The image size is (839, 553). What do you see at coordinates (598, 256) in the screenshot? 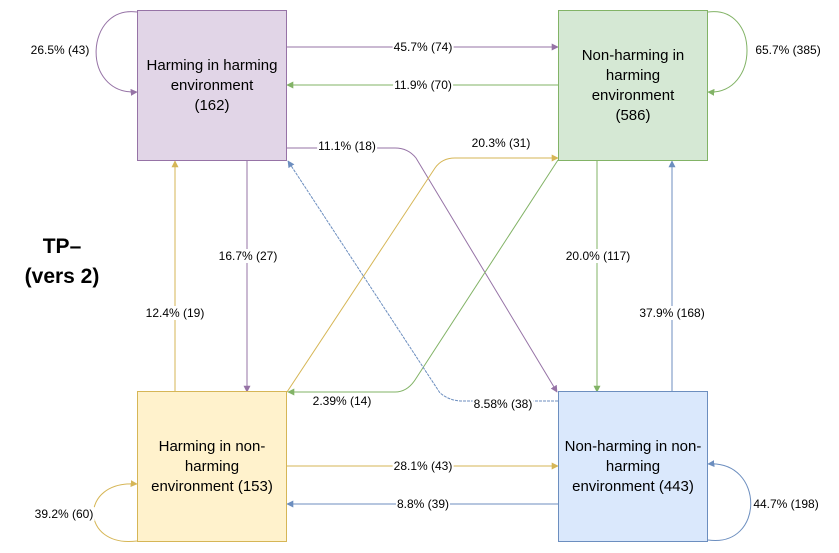
I see `edge-label-nh-nn: 20.0% (117)` at bounding box center [598, 256].